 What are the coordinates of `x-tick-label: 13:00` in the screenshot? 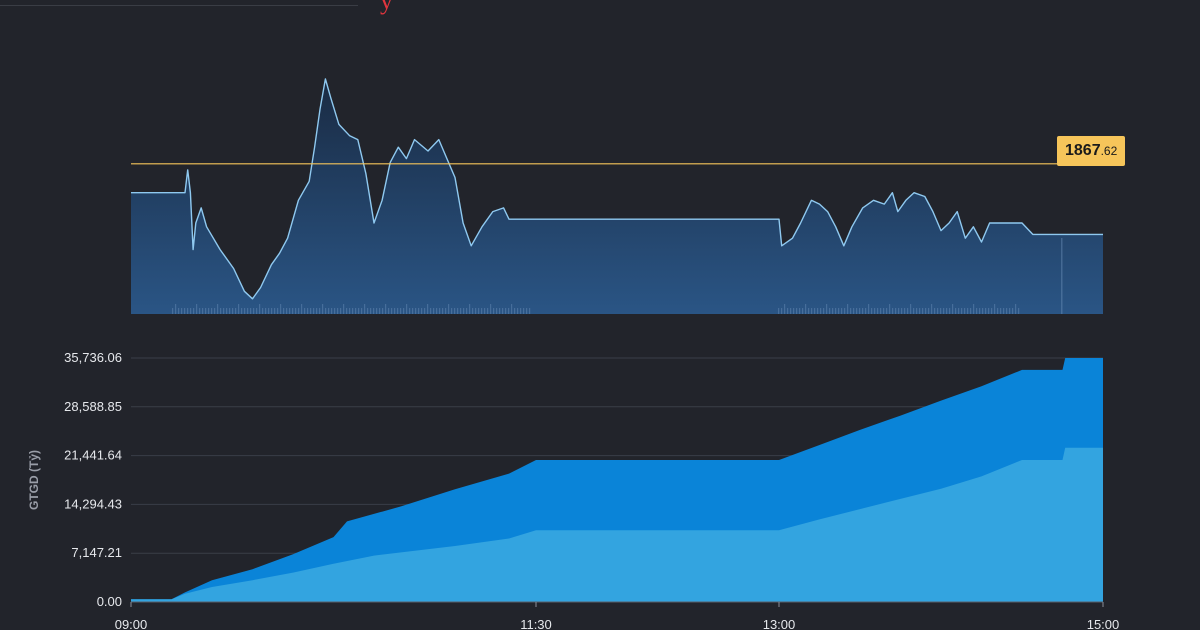 It's located at (779, 623).